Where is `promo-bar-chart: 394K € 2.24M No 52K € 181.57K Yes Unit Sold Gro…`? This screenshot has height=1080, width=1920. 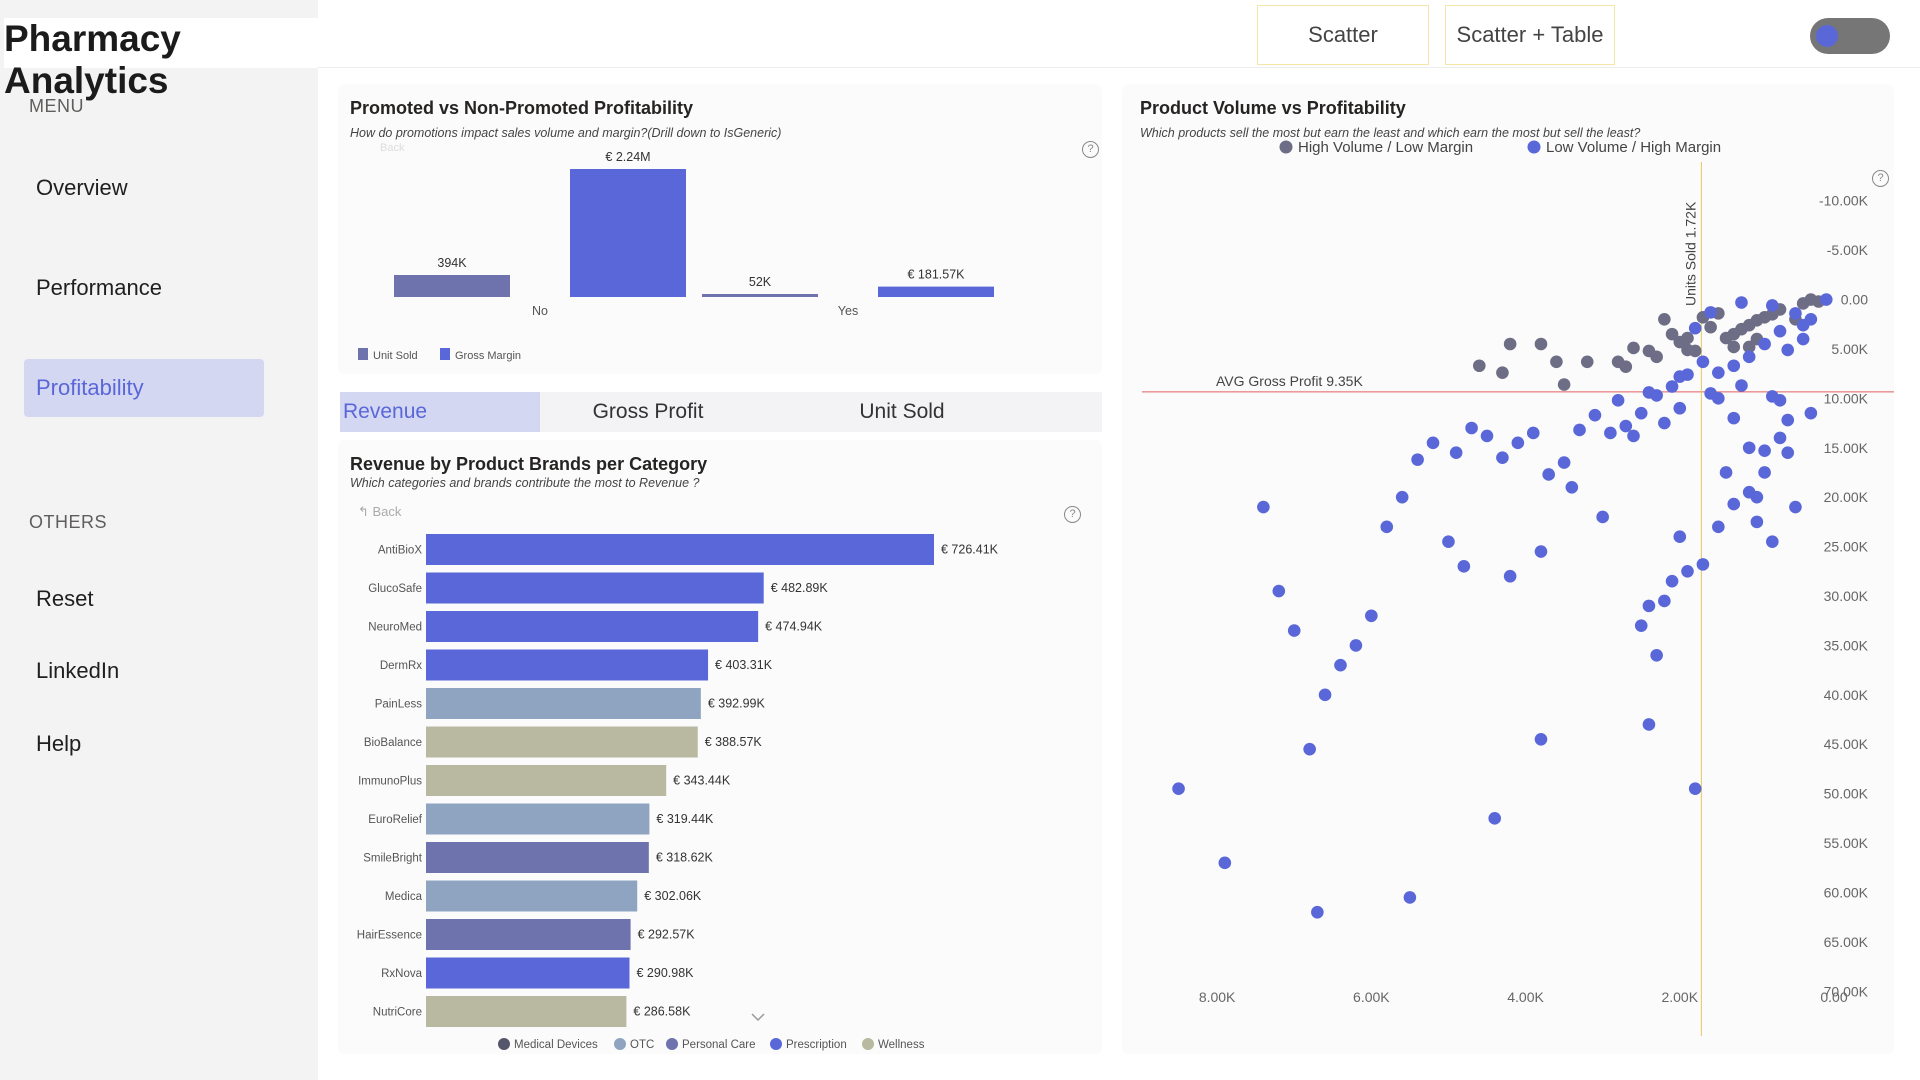
promo-bar-chart: 394K € 2.24M No 52K € 181.57K Yes Unit Sold Gro… is located at coordinates (676, 256).